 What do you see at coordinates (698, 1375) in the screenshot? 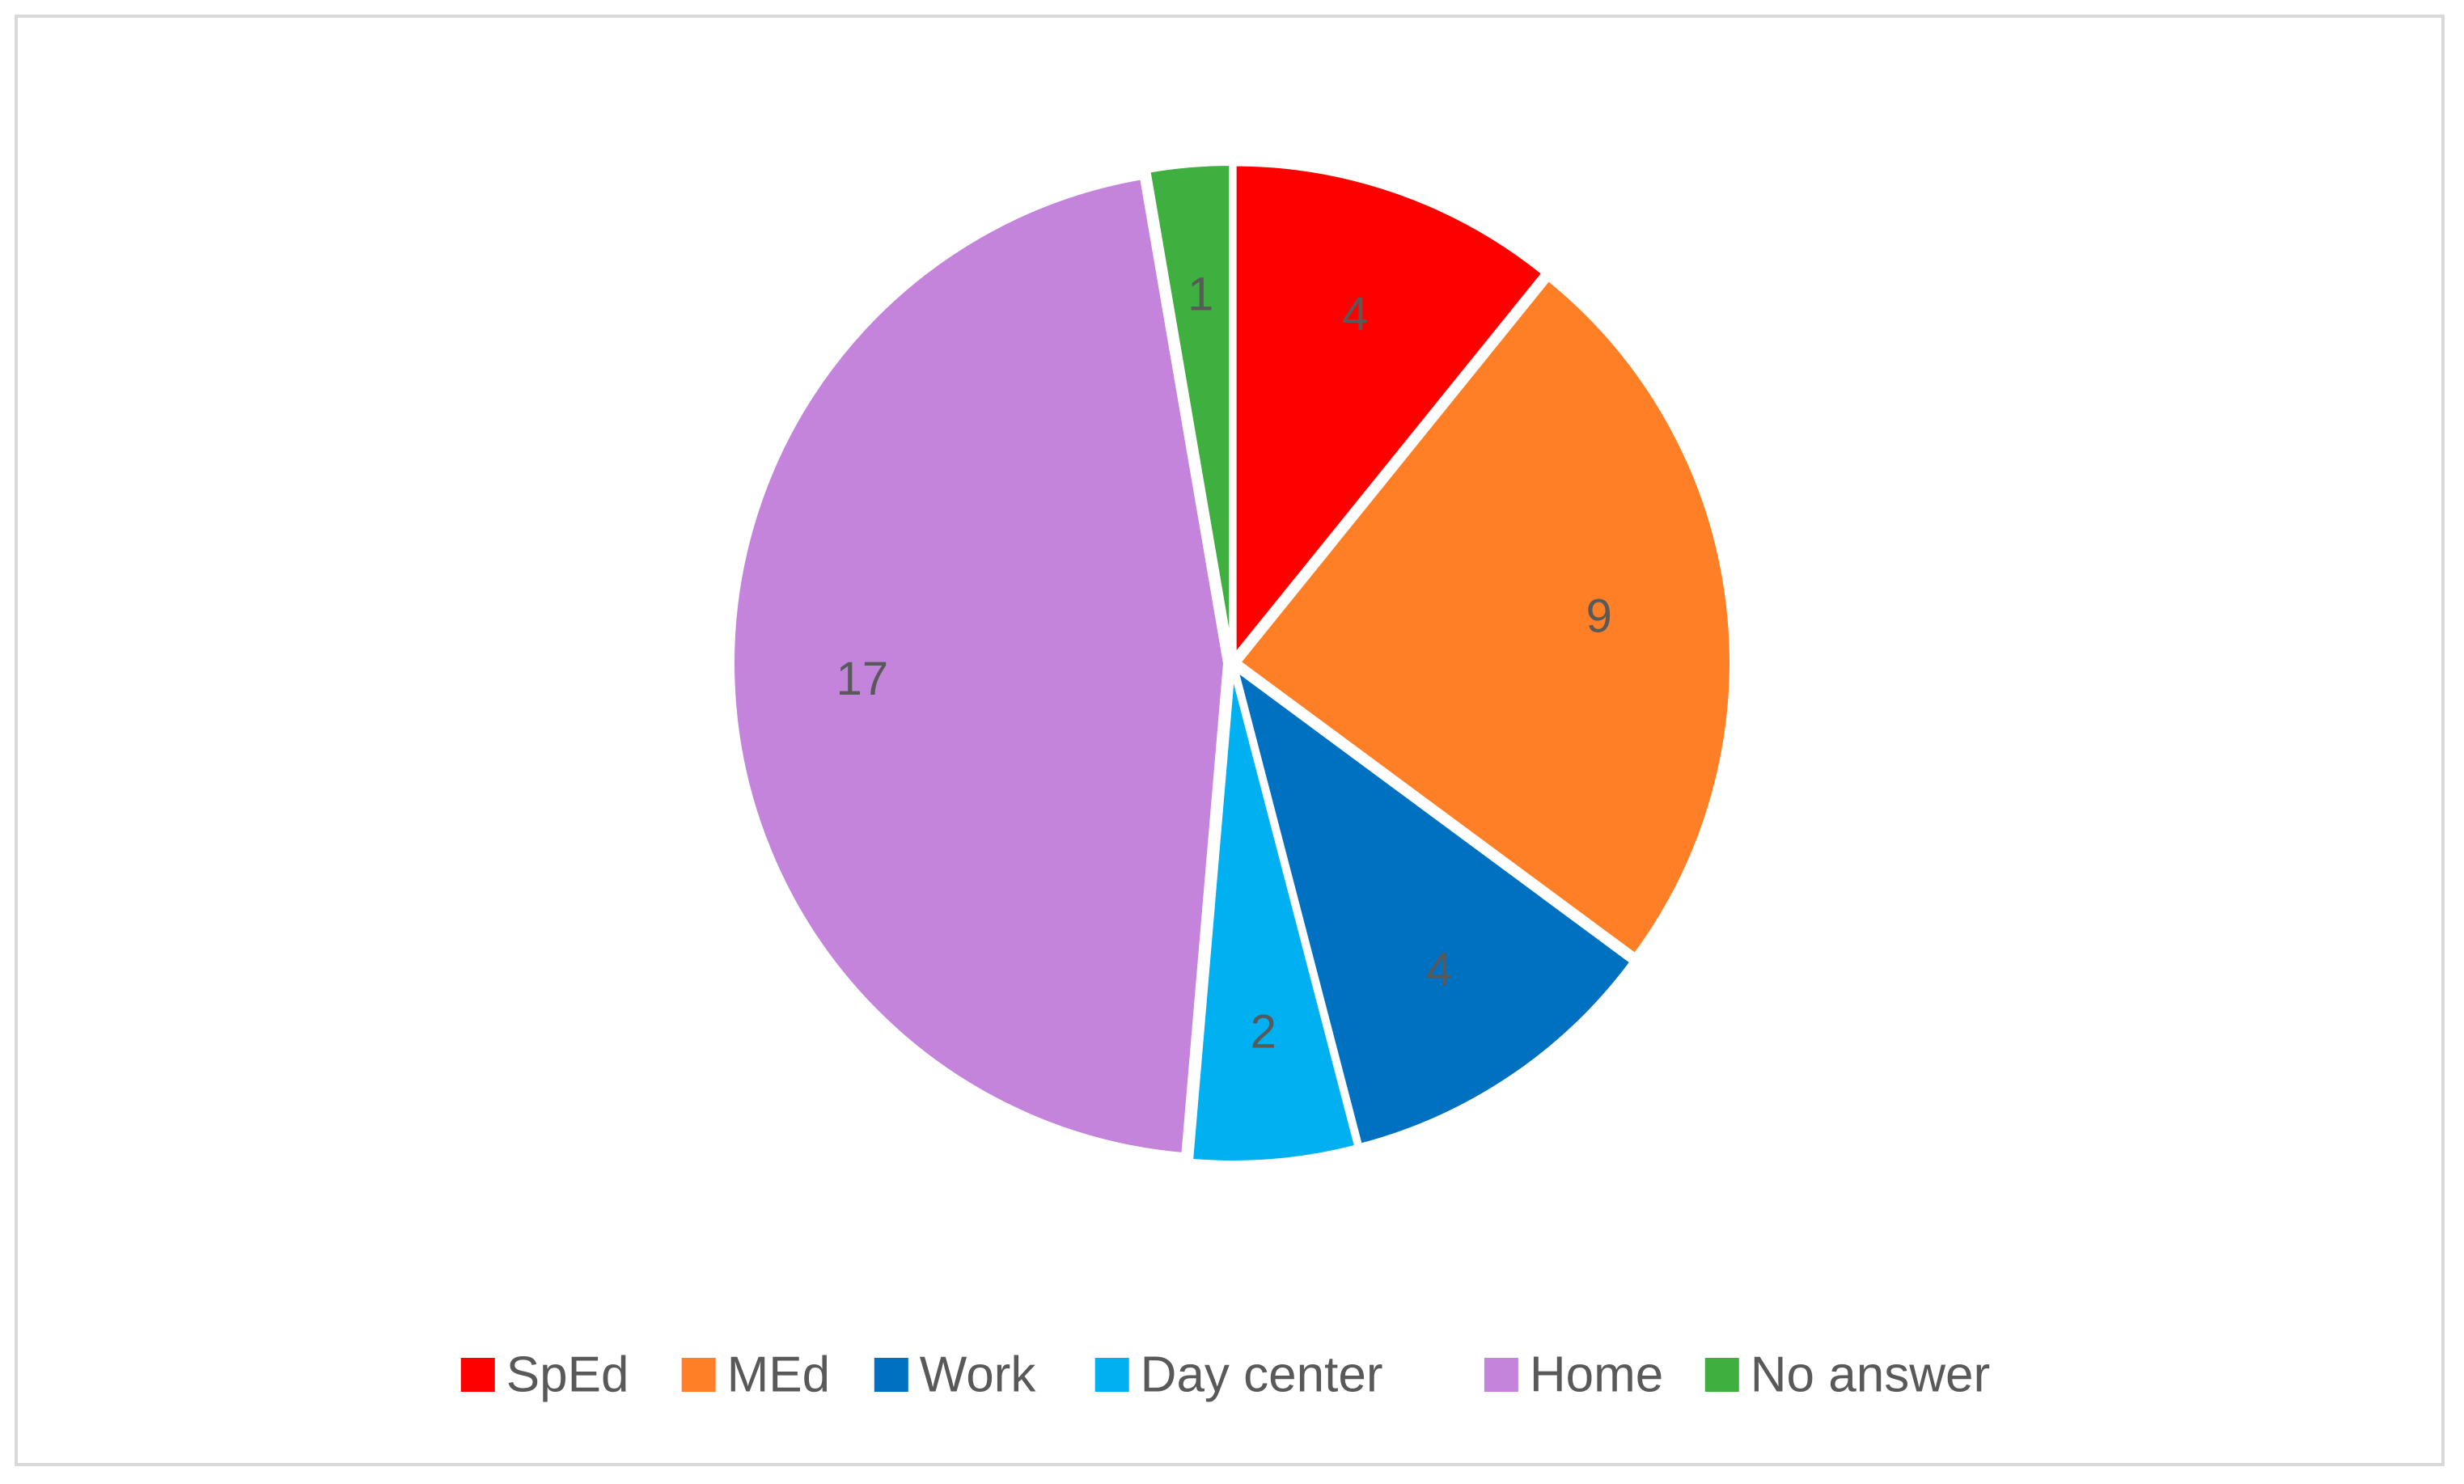
I see `legend-swatch-med` at bounding box center [698, 1375].